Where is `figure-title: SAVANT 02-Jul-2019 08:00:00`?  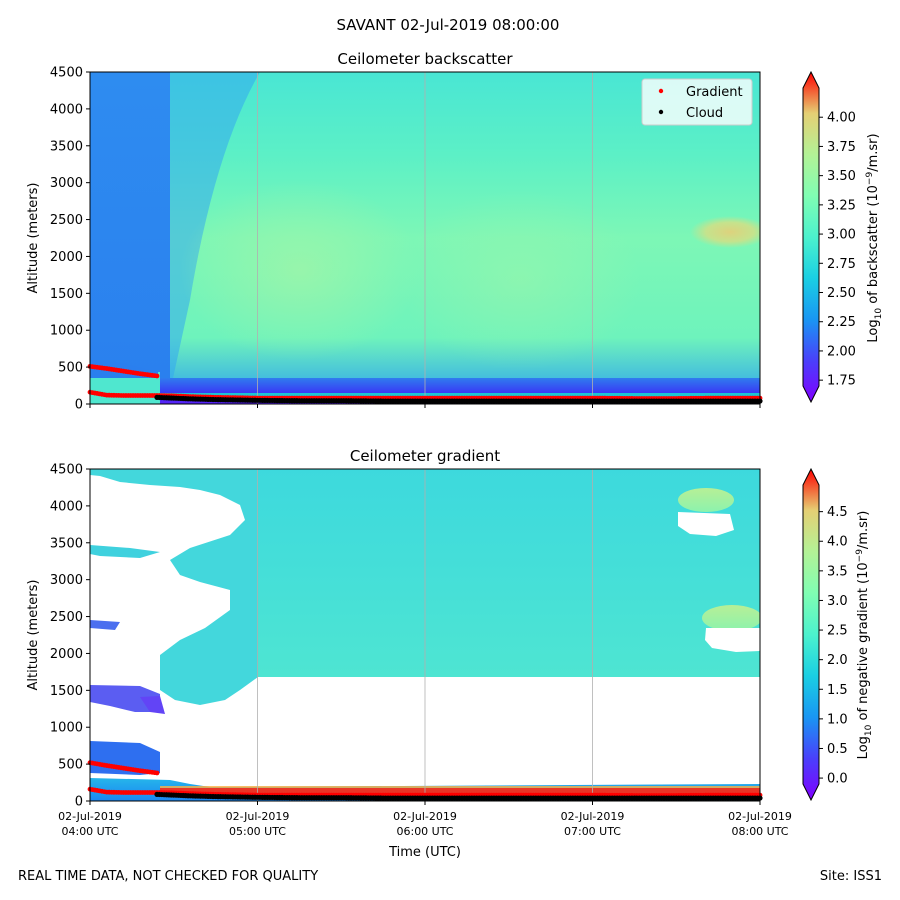 figure-title: SAVANT 02-Jul-2019 08:00:00 is located at coordinates (448, 25).